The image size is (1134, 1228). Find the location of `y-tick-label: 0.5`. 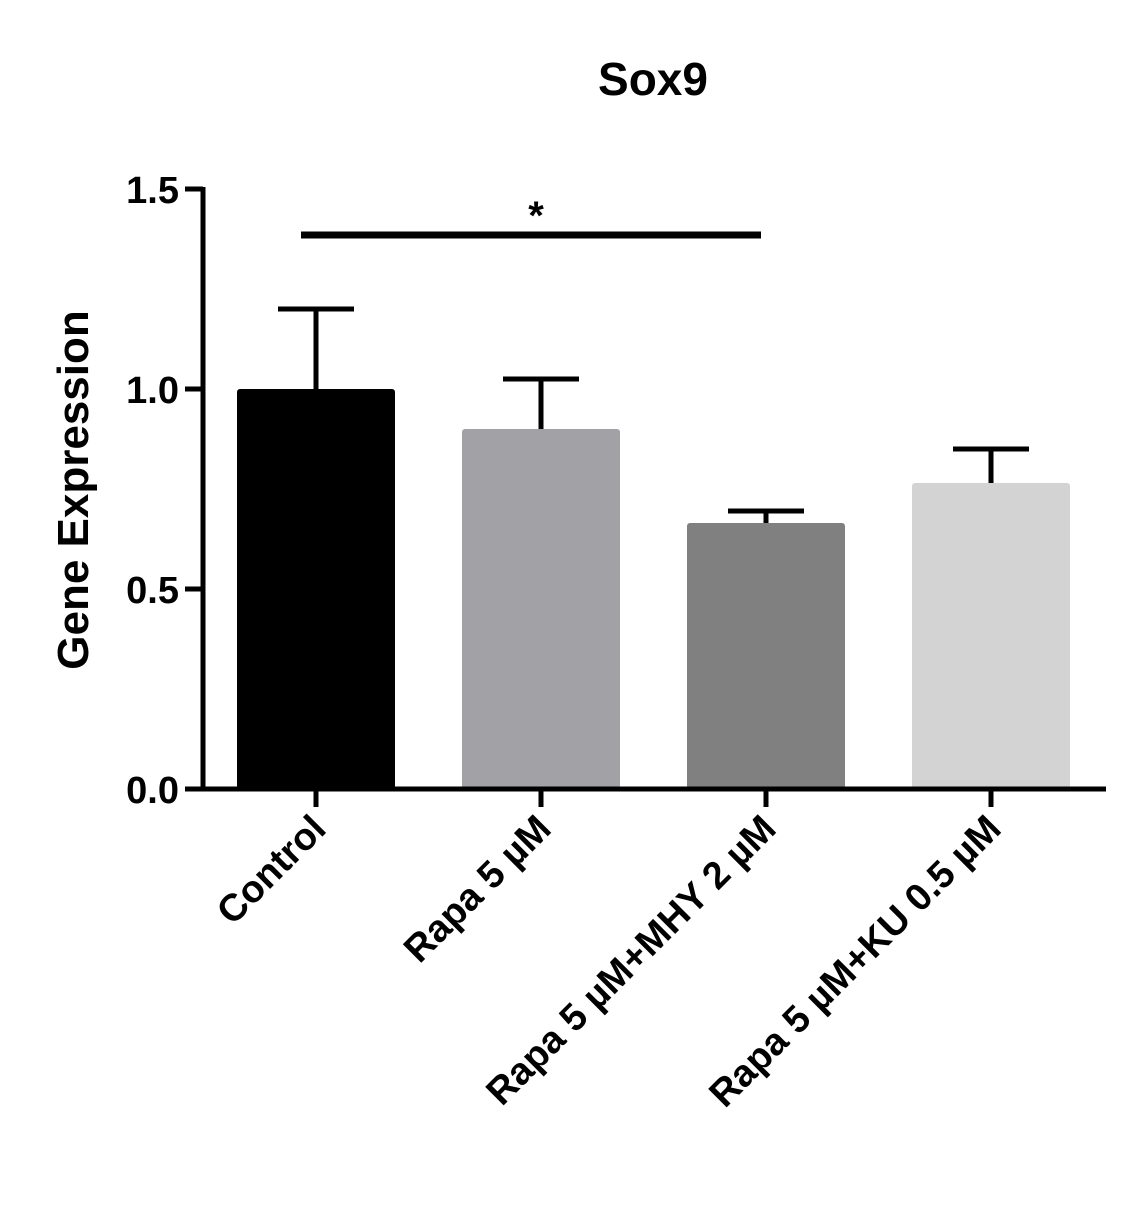

y-tick-label: 0.5 is located at coordinates (152, 591).